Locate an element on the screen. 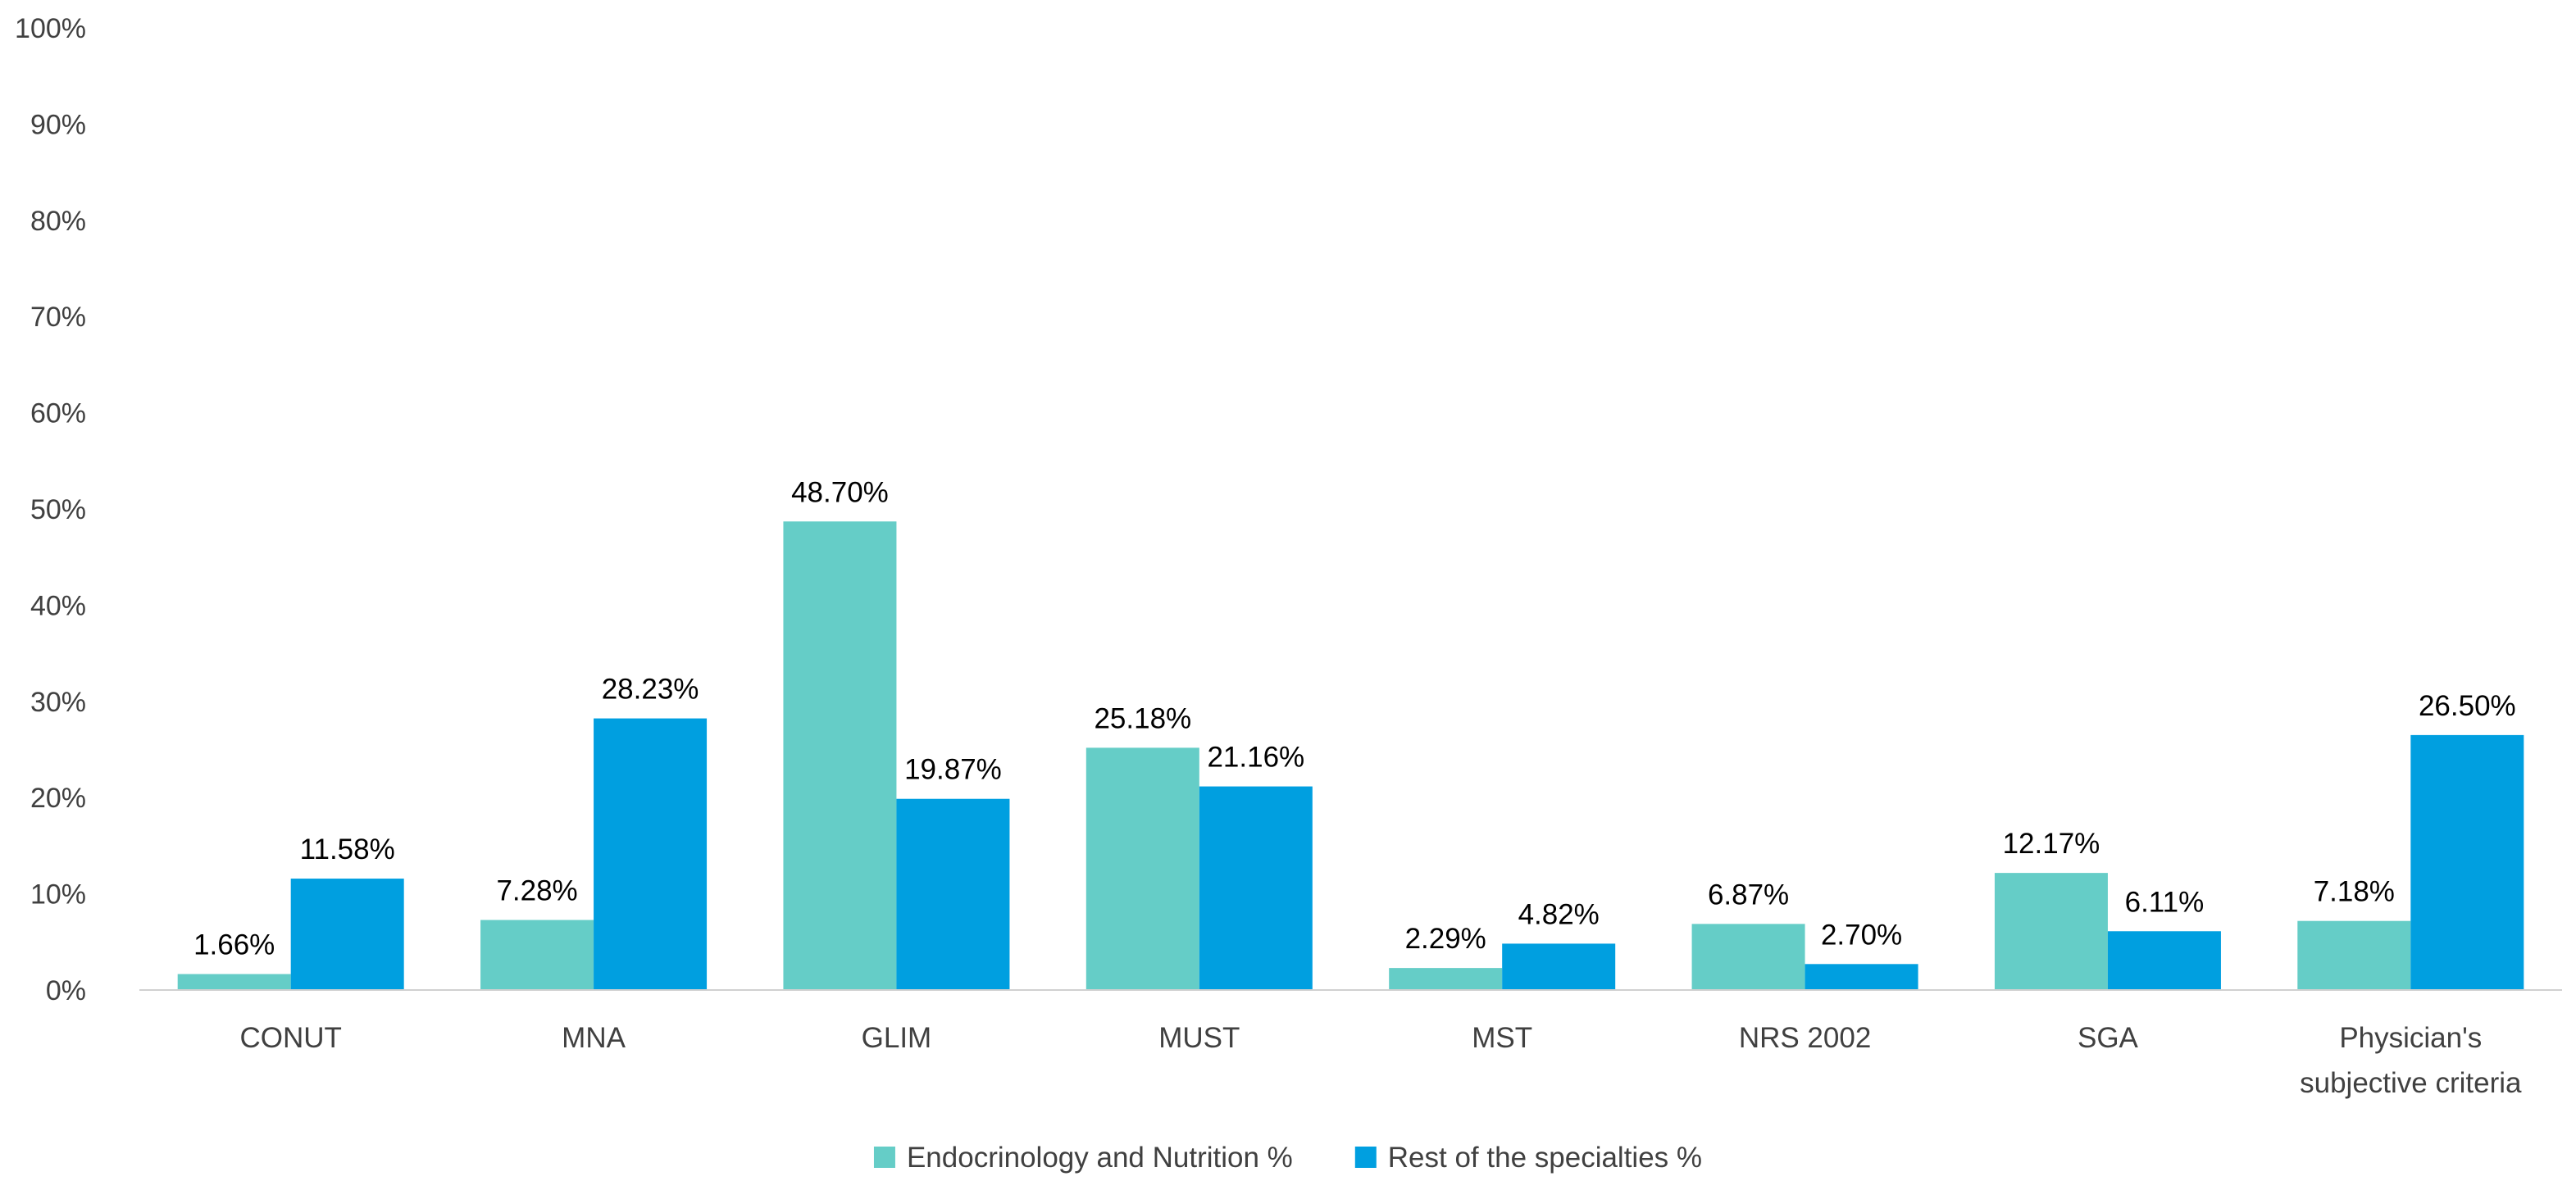  data-label: 6.11% is located at coordinates (2165, 902).